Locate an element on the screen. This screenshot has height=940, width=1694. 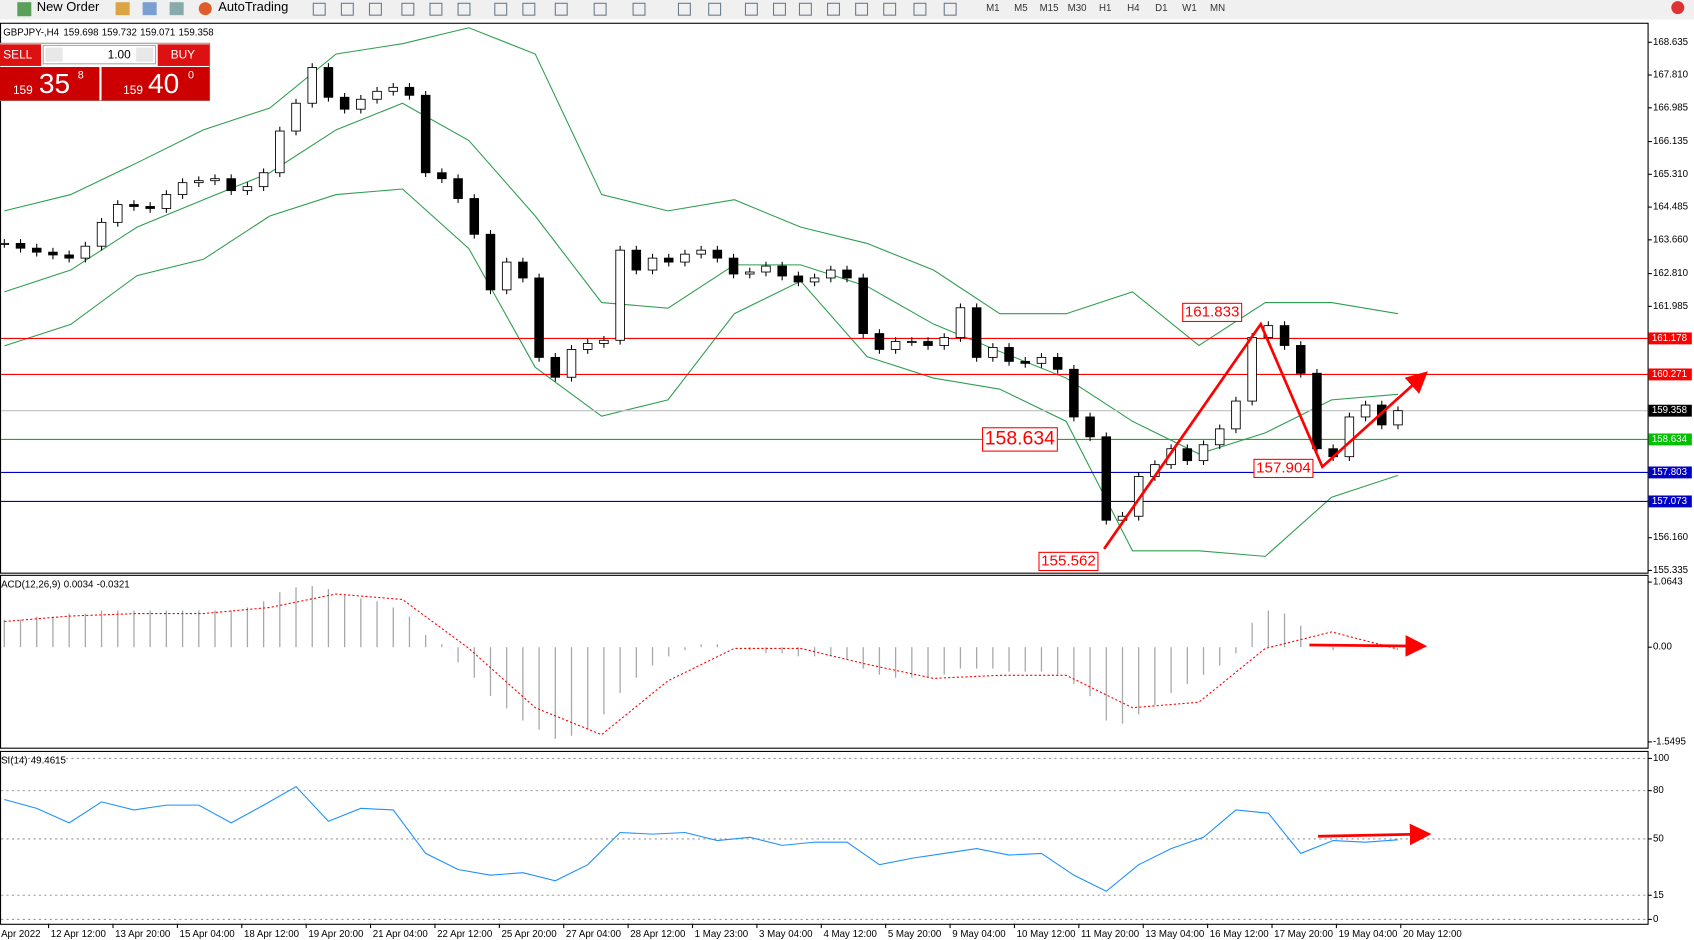
volume-up is located at coordinates (145, 54).